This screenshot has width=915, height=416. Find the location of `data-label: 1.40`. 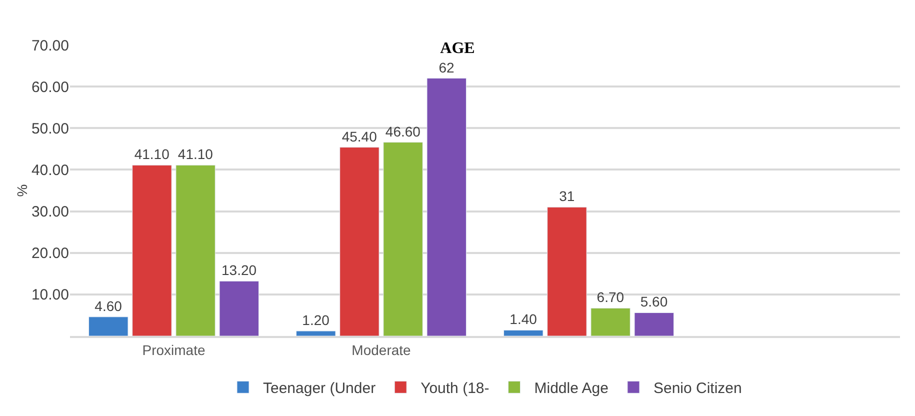

data-label: 1.40 is located at coordinates (524, 319).